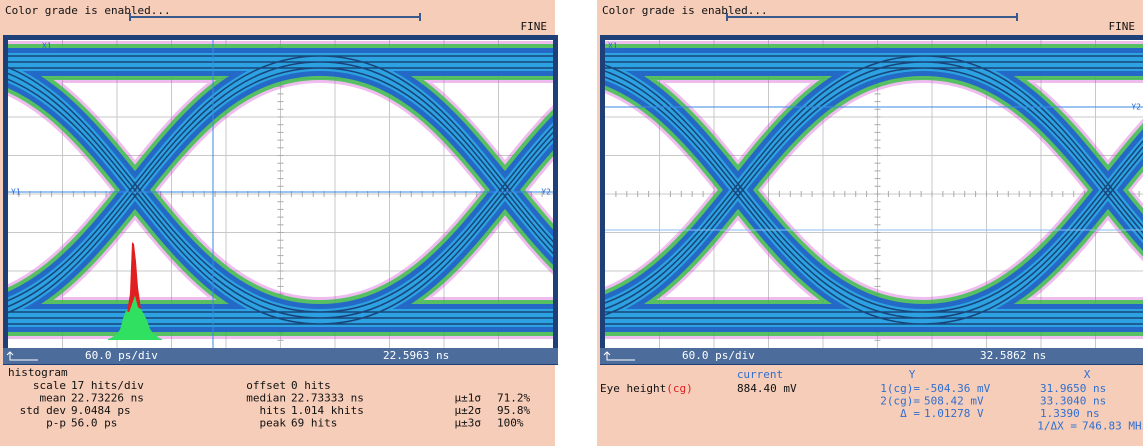  I want to click on histogram-base, so click(135, 317).